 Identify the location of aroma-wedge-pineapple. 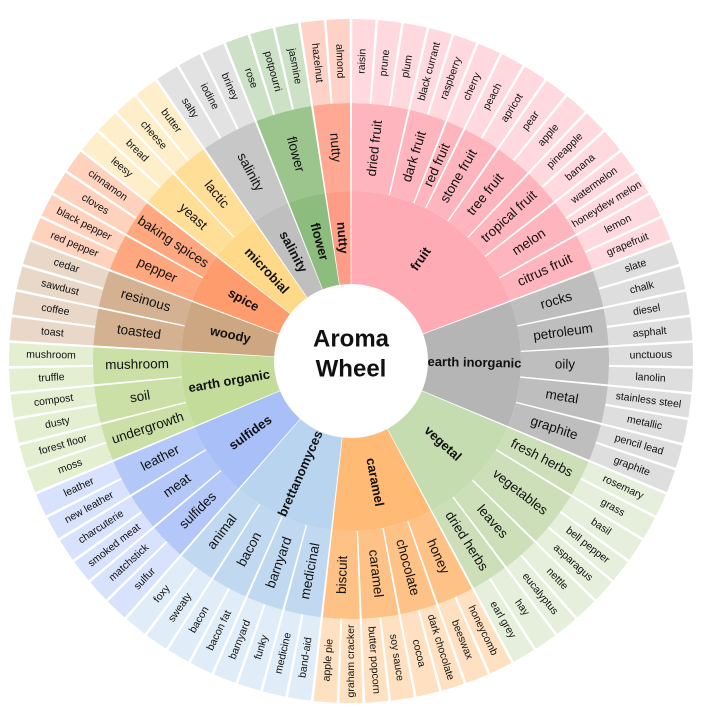
(566, 150).